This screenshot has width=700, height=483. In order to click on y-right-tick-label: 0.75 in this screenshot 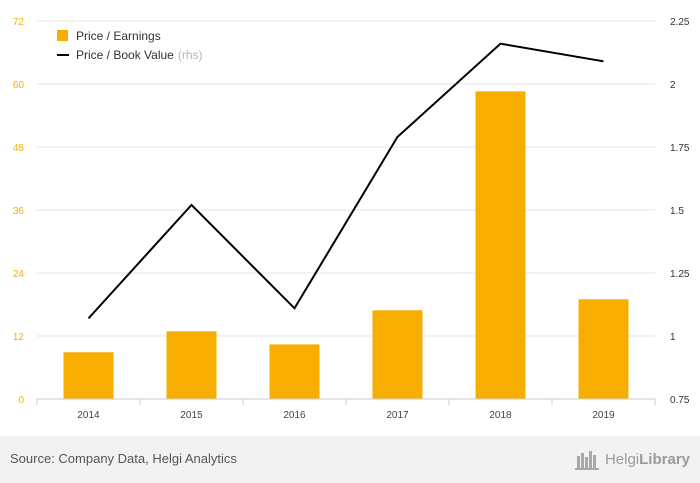, I will do `click(680, 400)`.